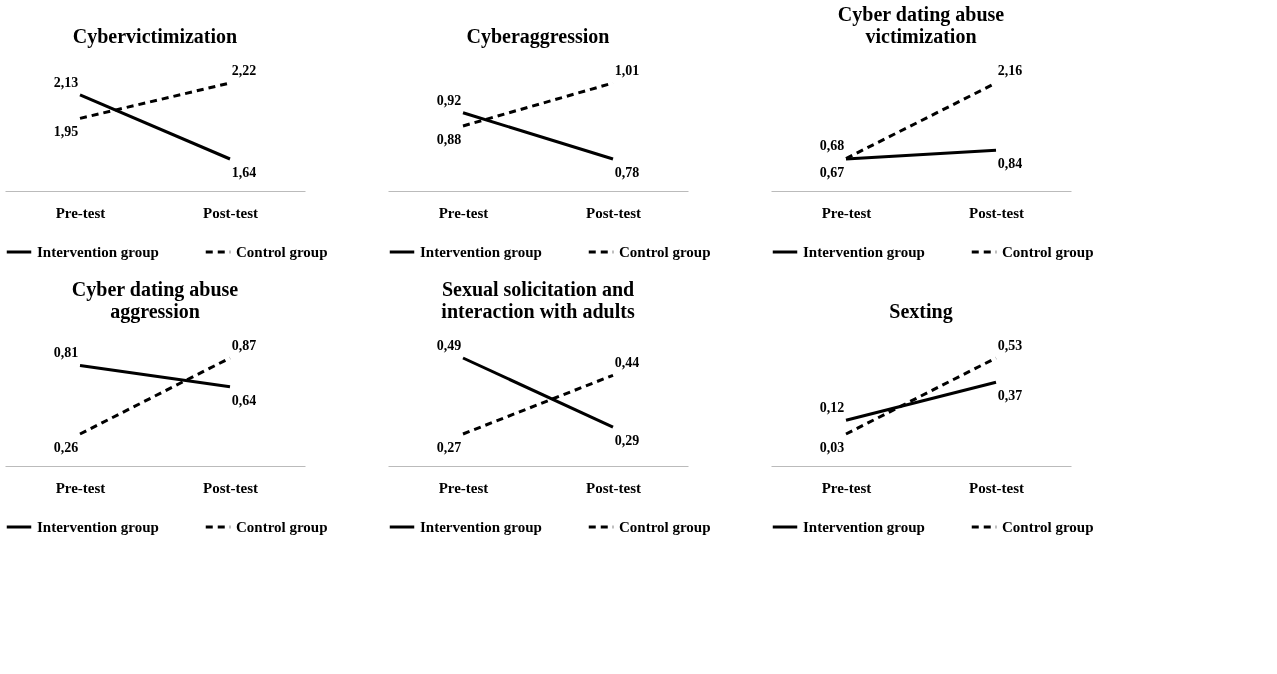 The height and width of the screenshot is (674, 1277). Describe the element at coordinates (1010, 70) in the screenshot. I see `data-label: 2,16` at that location.